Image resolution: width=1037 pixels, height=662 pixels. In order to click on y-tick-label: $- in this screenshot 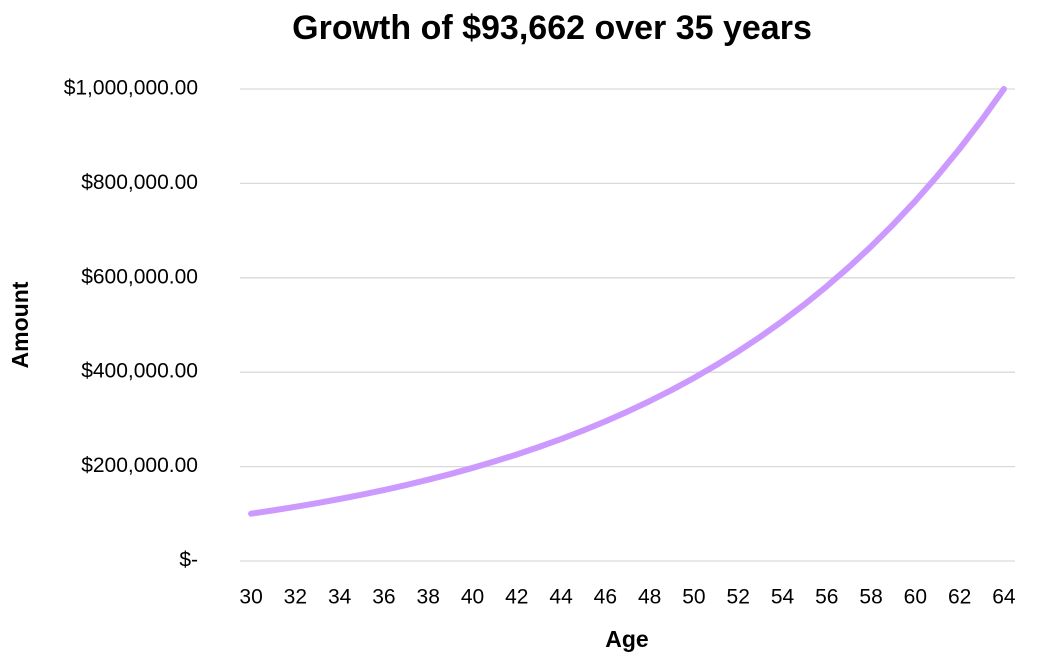, I will do `click(188, 560)`.